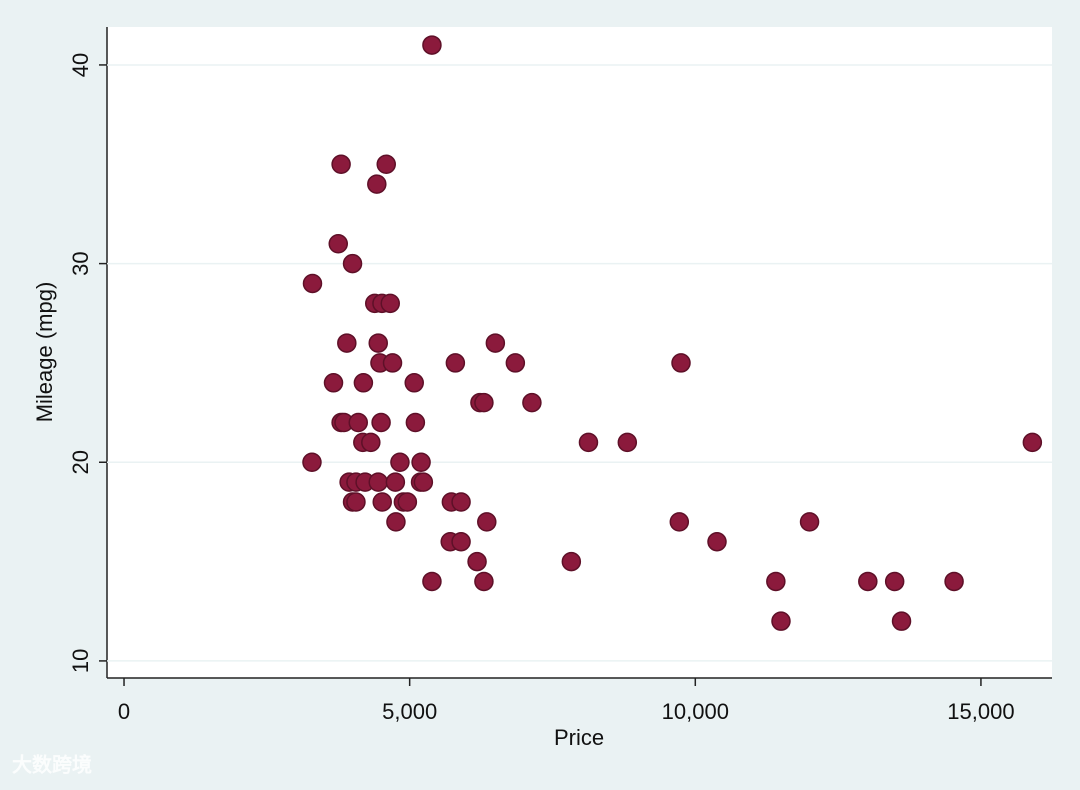 The height and width of the screenshot is (790, 1080). I want to click on y-tick-label: 30, so click(80, 263).